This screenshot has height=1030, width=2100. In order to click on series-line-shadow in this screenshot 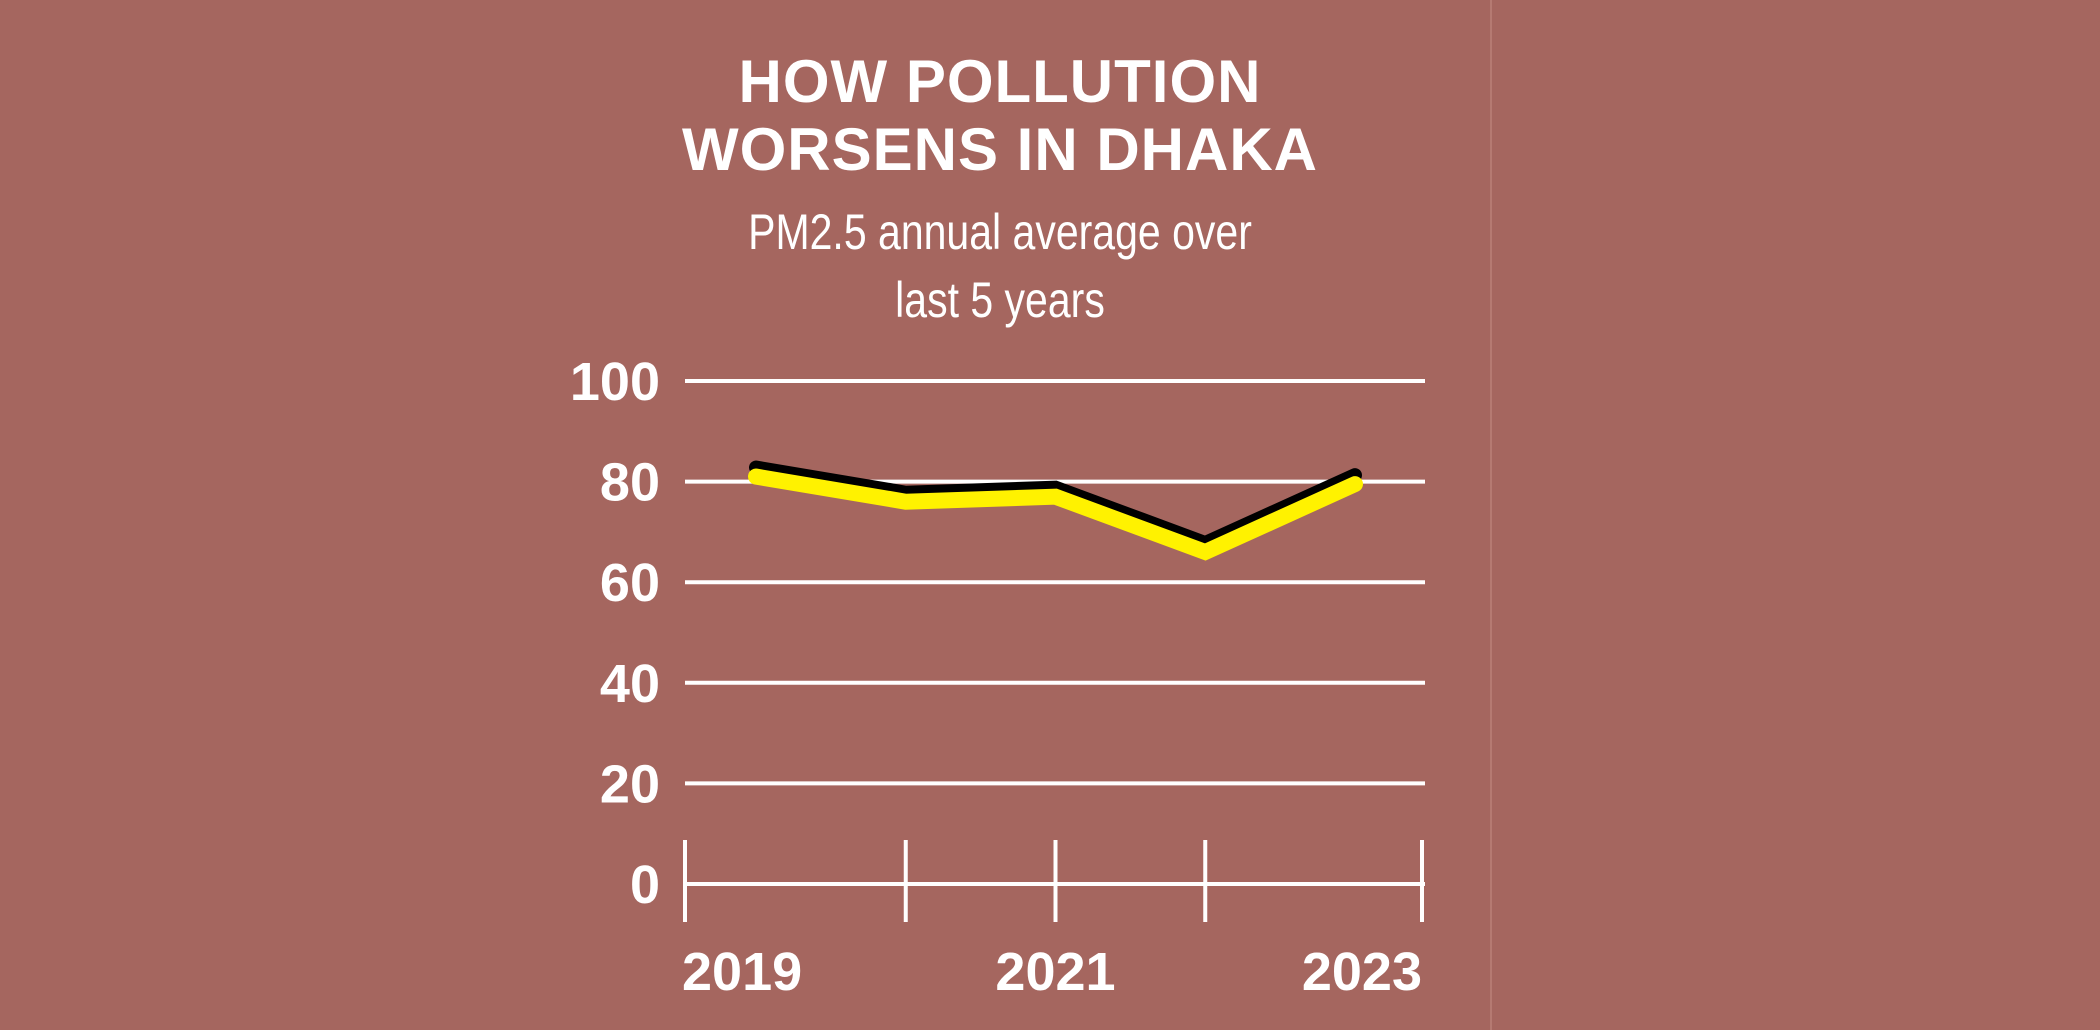, I will do `click(1055, 505)`.